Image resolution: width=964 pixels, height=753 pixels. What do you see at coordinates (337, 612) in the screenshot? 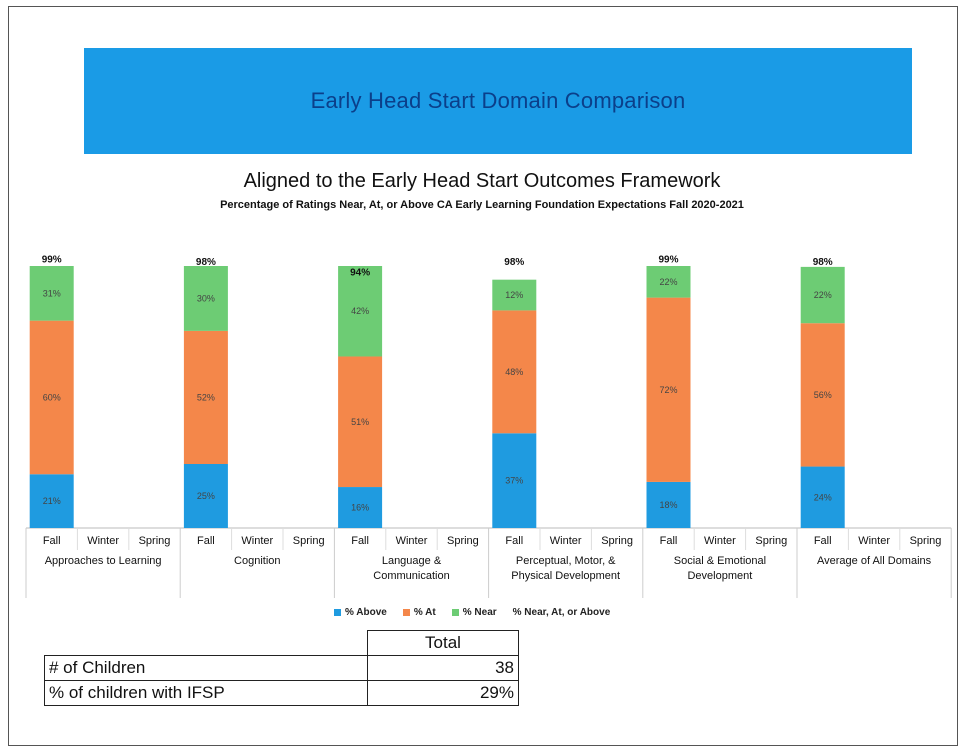
I see `legend-swatch-above` at bounding box center [337, 612].